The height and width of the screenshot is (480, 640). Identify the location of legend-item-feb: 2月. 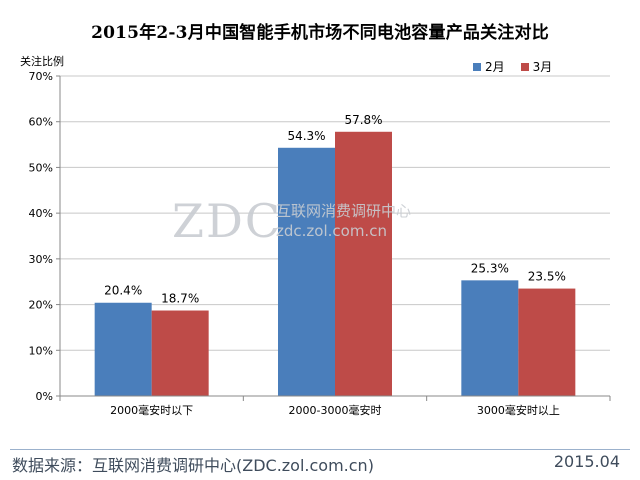
(489, 66).